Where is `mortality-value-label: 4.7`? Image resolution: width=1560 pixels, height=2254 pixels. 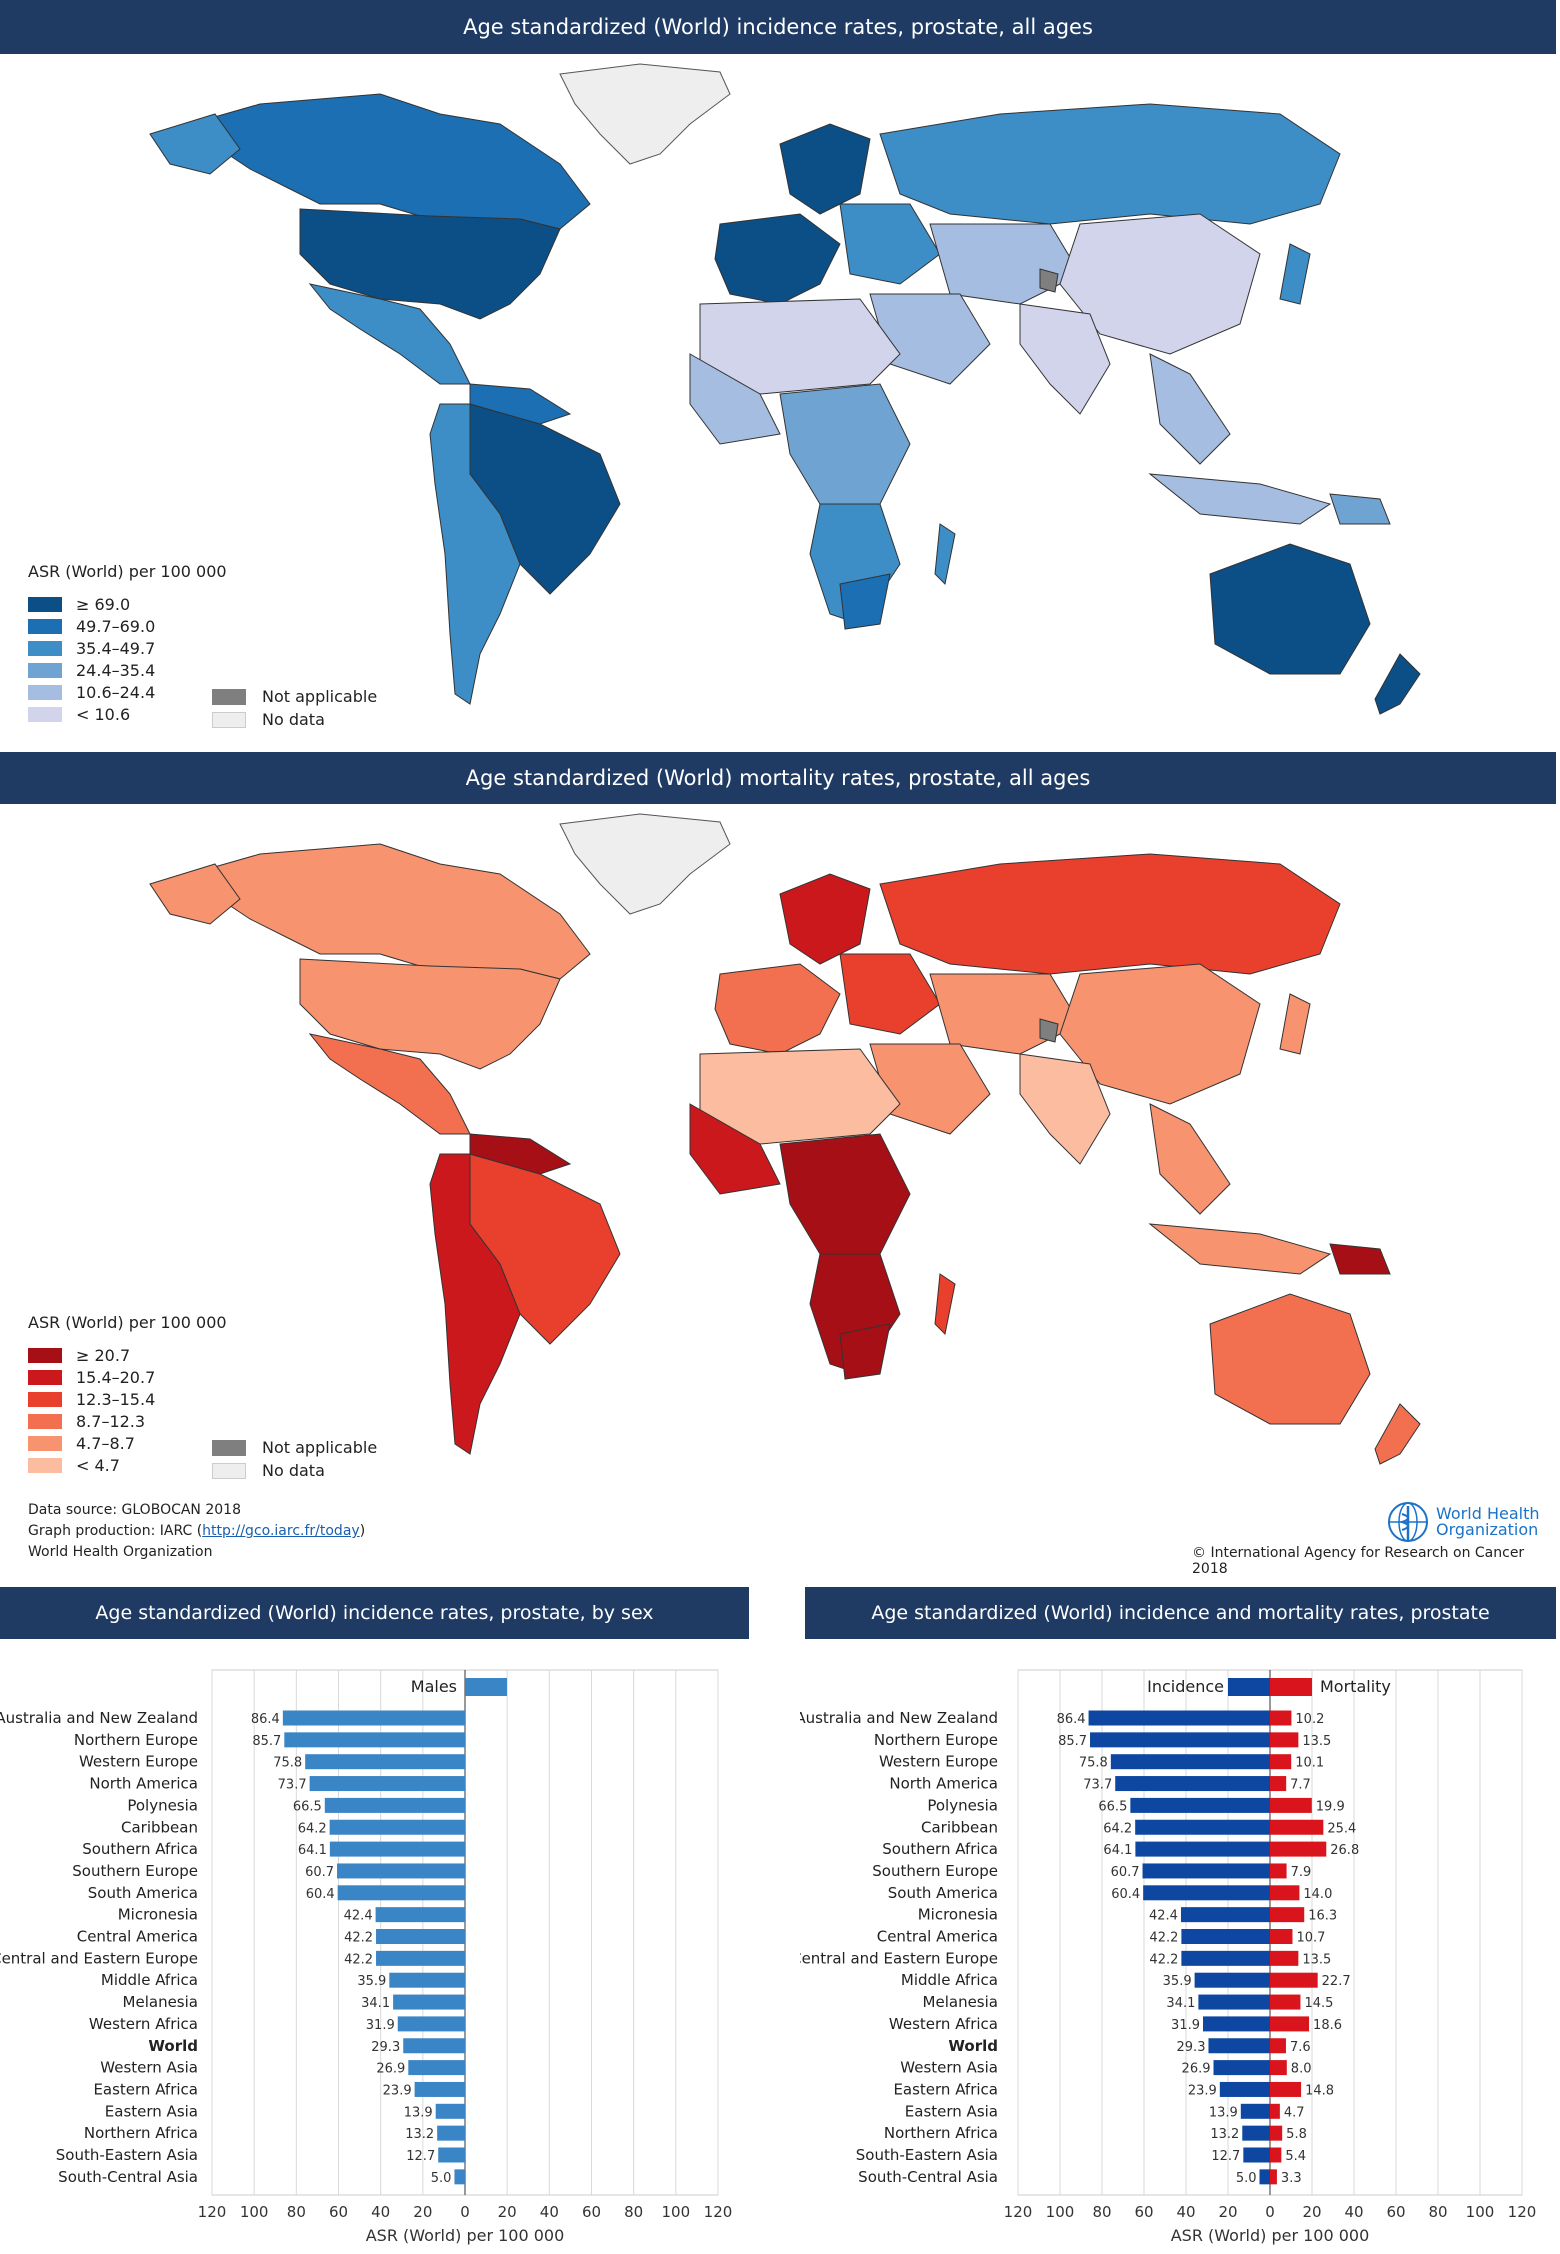
mortality-value-label: 4.7 is located at coordinates (1294, 2112).